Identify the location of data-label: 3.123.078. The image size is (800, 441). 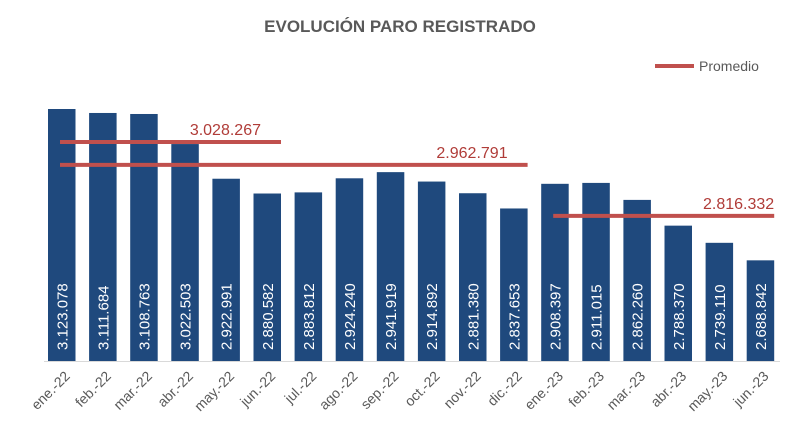
(62, 316).